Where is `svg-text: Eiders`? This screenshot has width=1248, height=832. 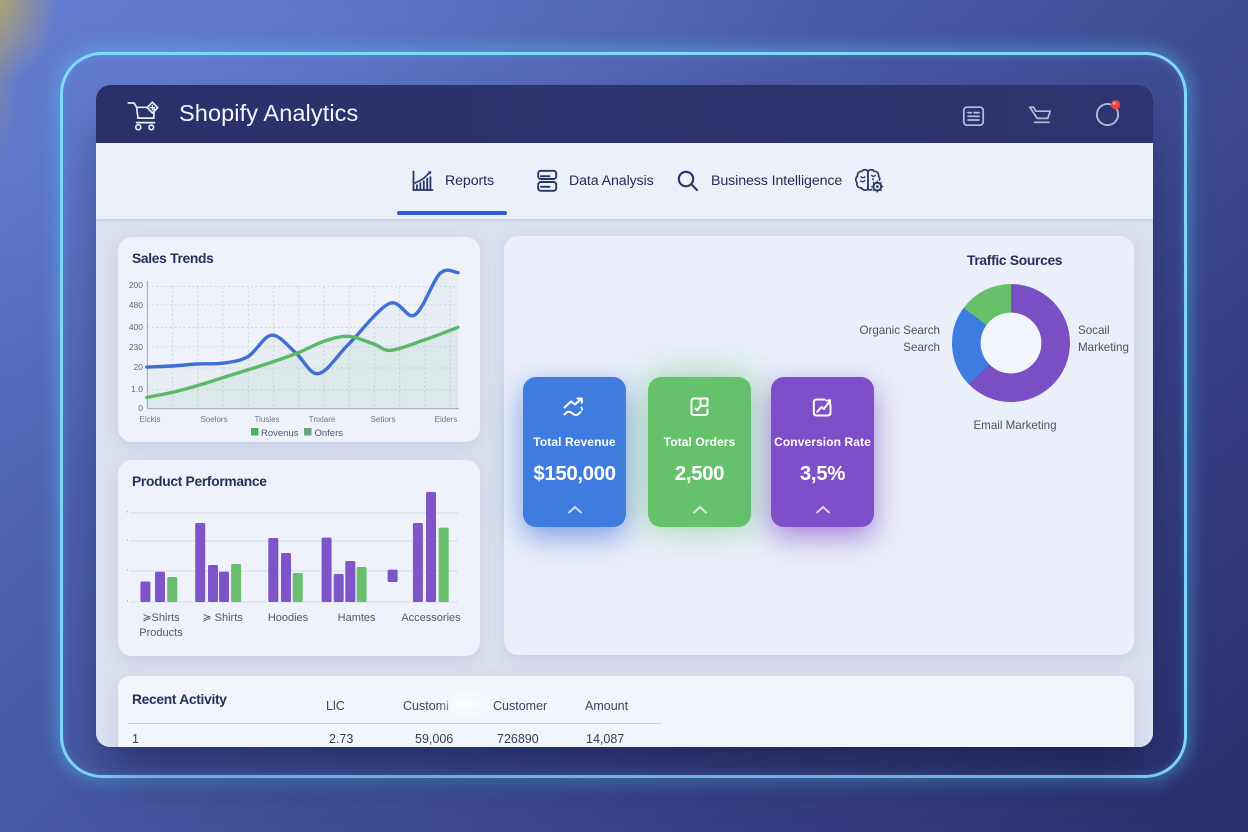
svg-text: Eiders is located at coordinates (446, 419).